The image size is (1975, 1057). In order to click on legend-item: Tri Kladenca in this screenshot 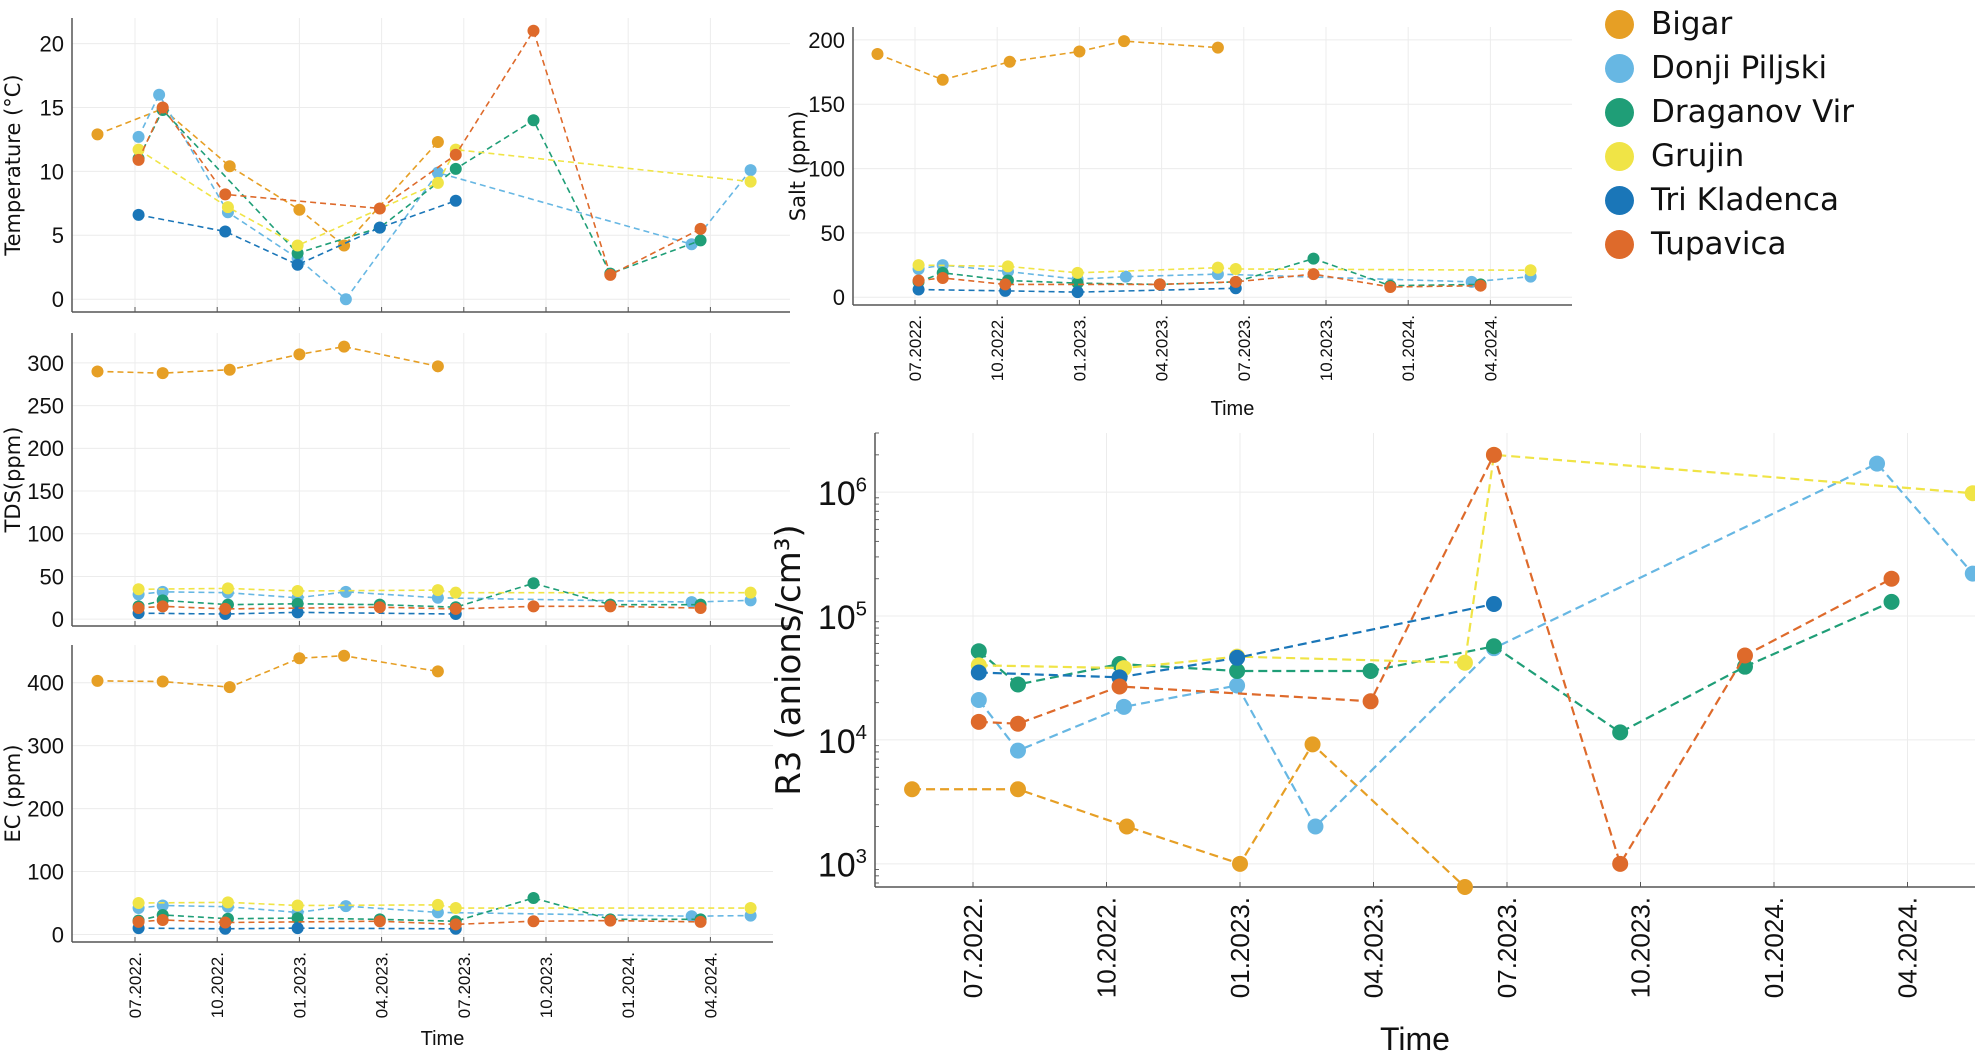, I will do `click(1729, 200)`.